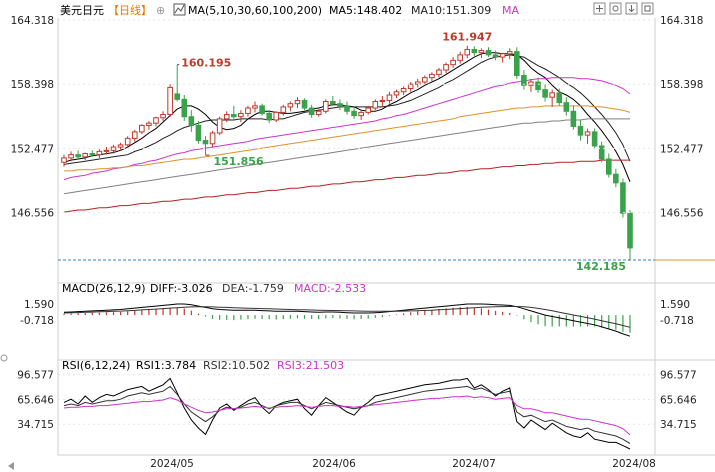 The height and width of the screenshot is (472, 715). What do you see at coordinates (32, 21) in the screenshot?
I see `price-tick-left: 164.318` at bounding box center [32, 21].